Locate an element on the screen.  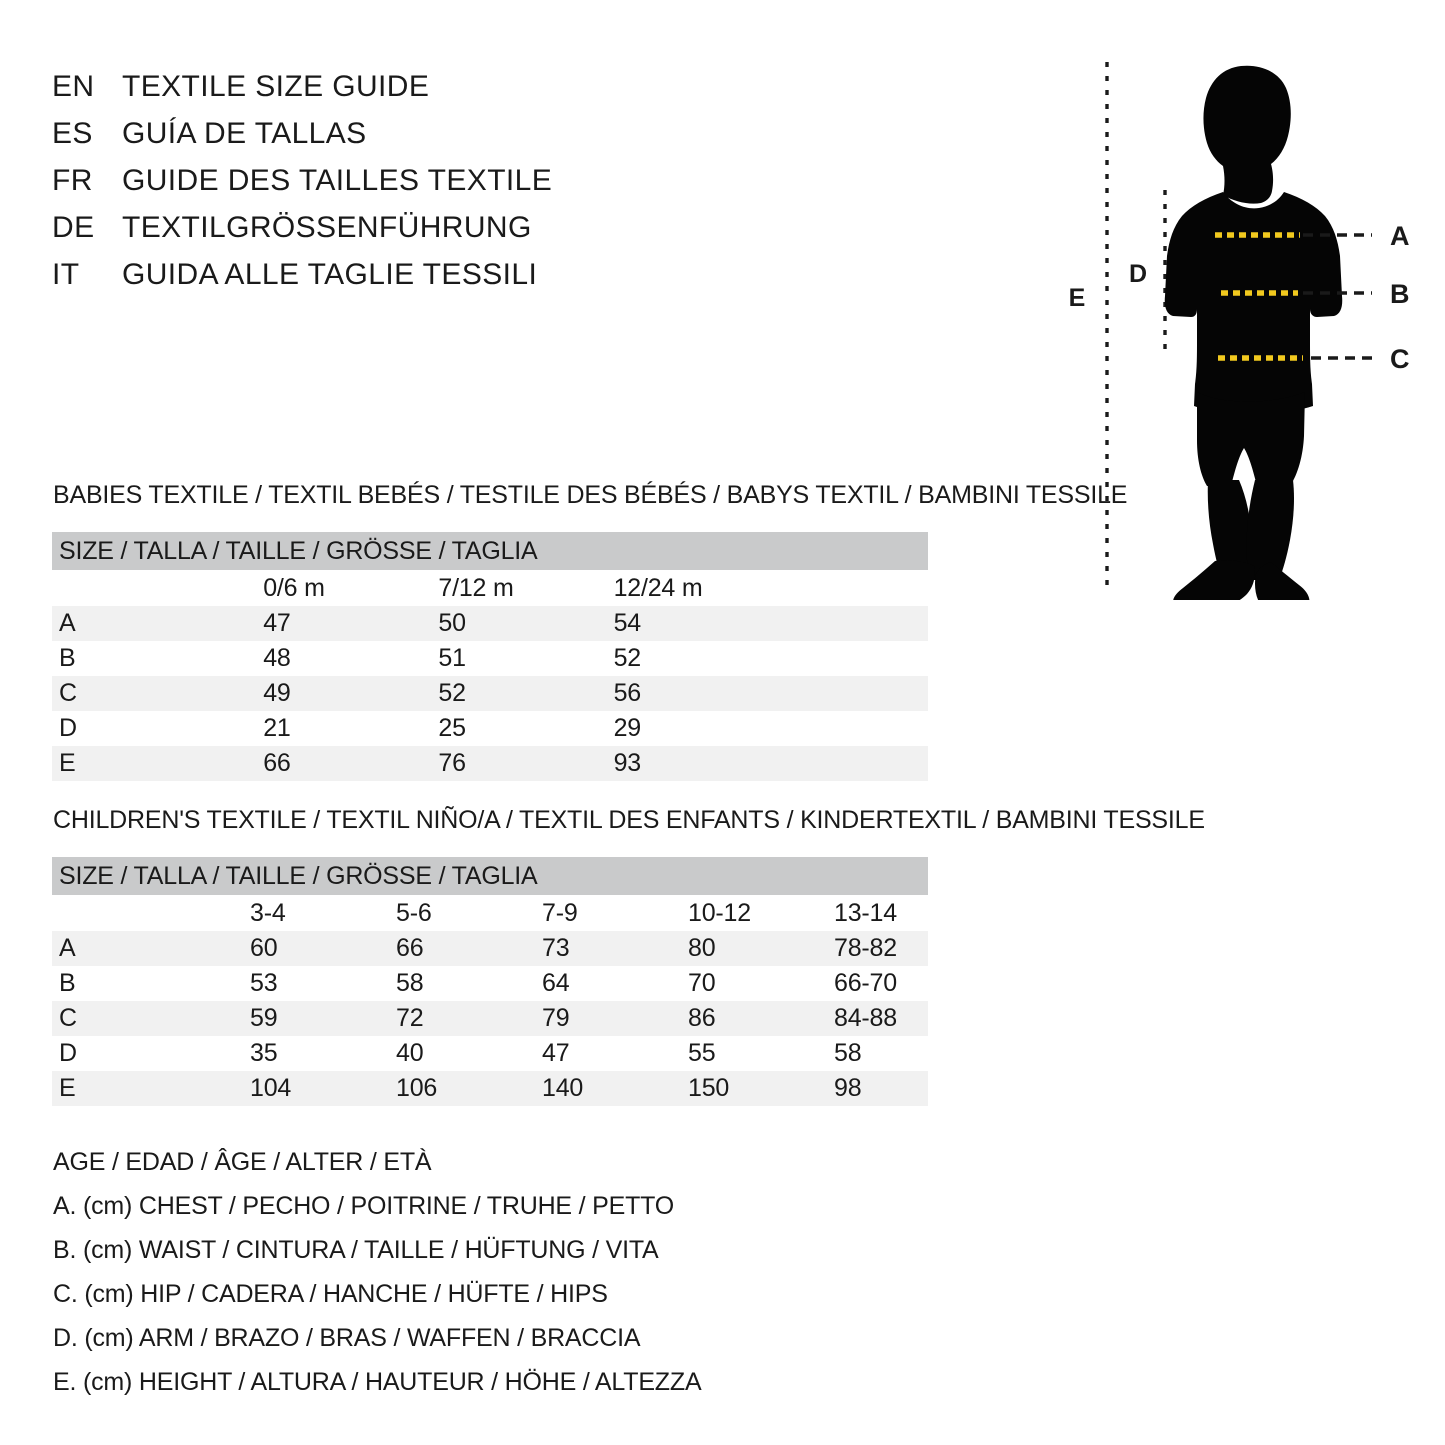
language-row-it: IT GUIDA ALLE TAGLIE TESSILI is located at coordinates (362, 281).